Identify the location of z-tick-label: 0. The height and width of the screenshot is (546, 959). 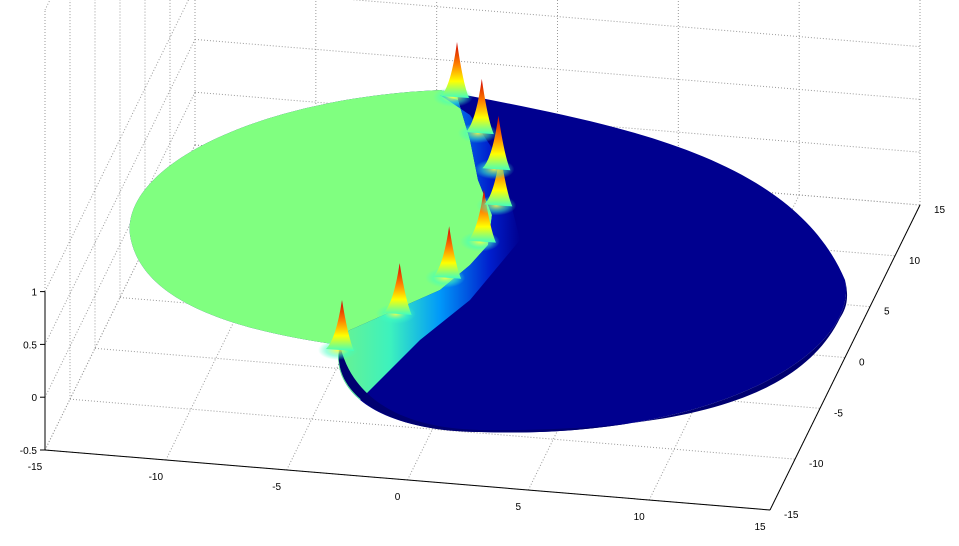
(34, 398).